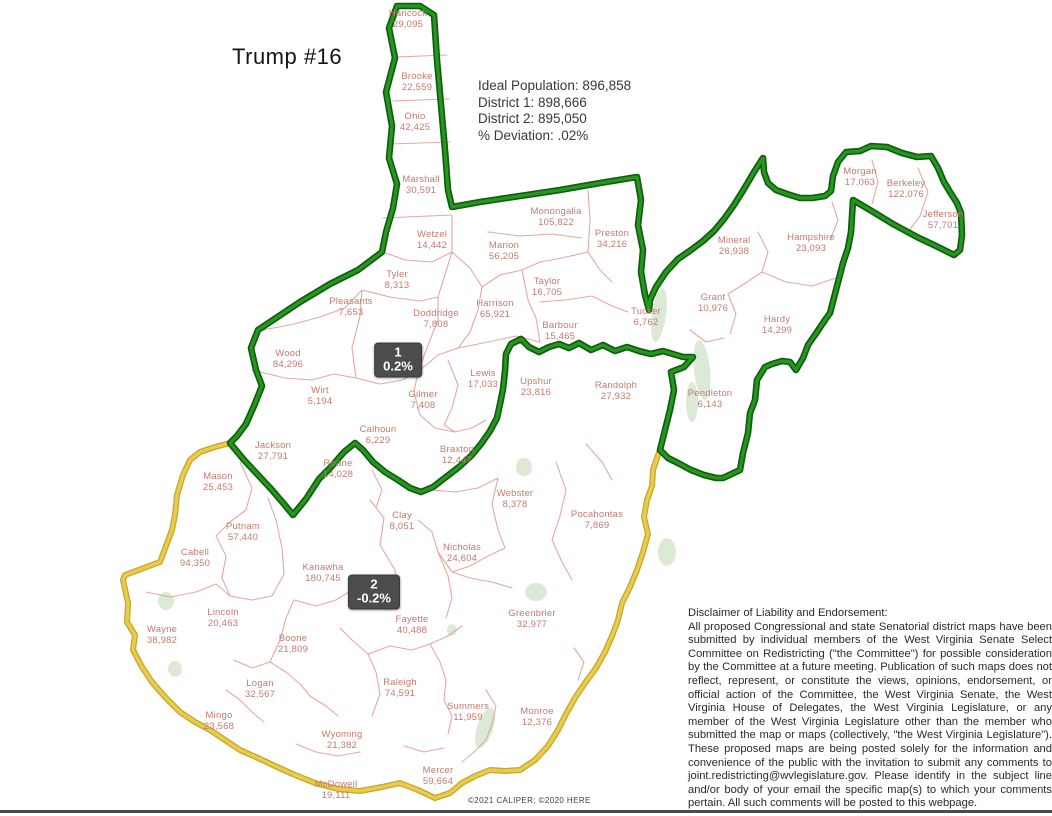 This screenshot has height=816, width=1052. Describe the element at coordinates (415, 122) in the screenshot. I see `county-label: Ohio 42,425` at that location.